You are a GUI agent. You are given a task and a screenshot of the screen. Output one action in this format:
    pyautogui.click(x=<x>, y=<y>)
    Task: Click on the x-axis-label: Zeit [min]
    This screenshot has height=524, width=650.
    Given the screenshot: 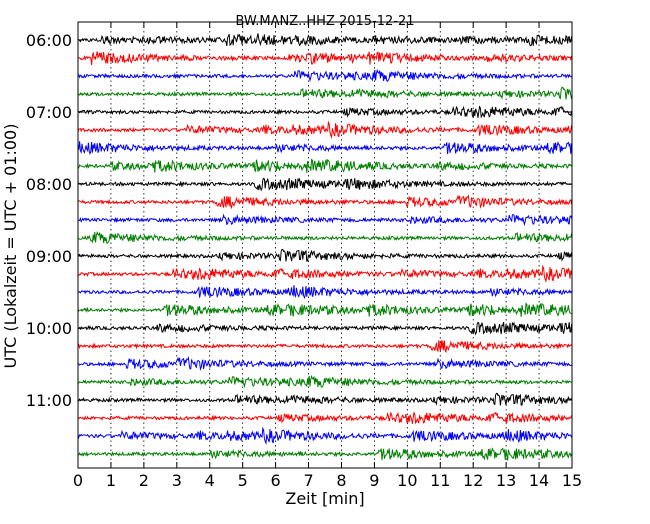 What is the action you would take?
    pyautogui.click(x=324, y=498)
    